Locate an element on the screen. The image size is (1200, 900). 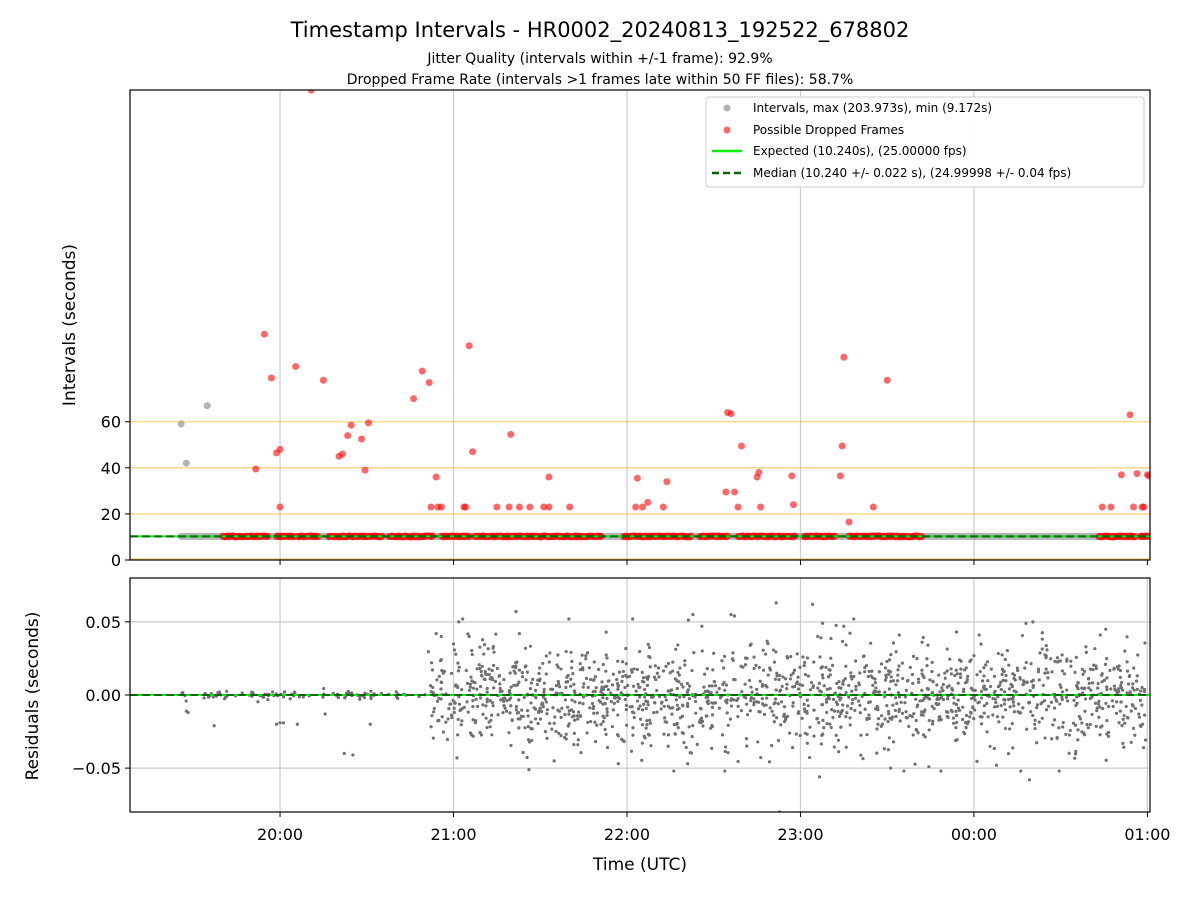
top-ytick-label-1: 20 is located at coordinates (111, 514).